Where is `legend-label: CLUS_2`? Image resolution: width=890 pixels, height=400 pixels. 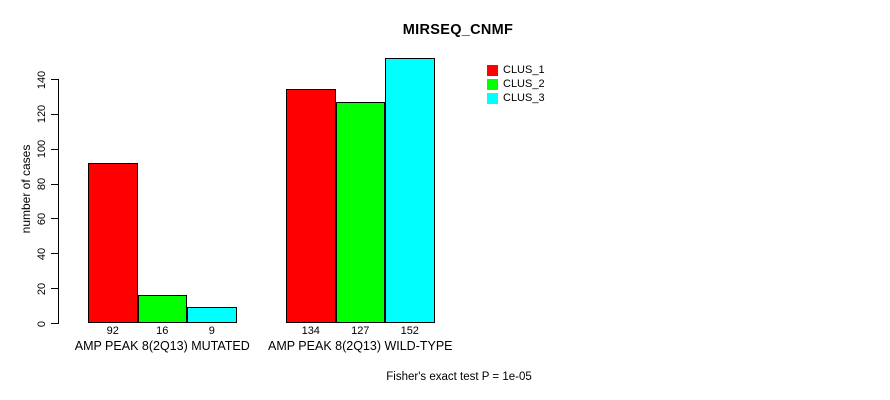 legend-label: CLUS_2 is located at coordinates (524, 84).